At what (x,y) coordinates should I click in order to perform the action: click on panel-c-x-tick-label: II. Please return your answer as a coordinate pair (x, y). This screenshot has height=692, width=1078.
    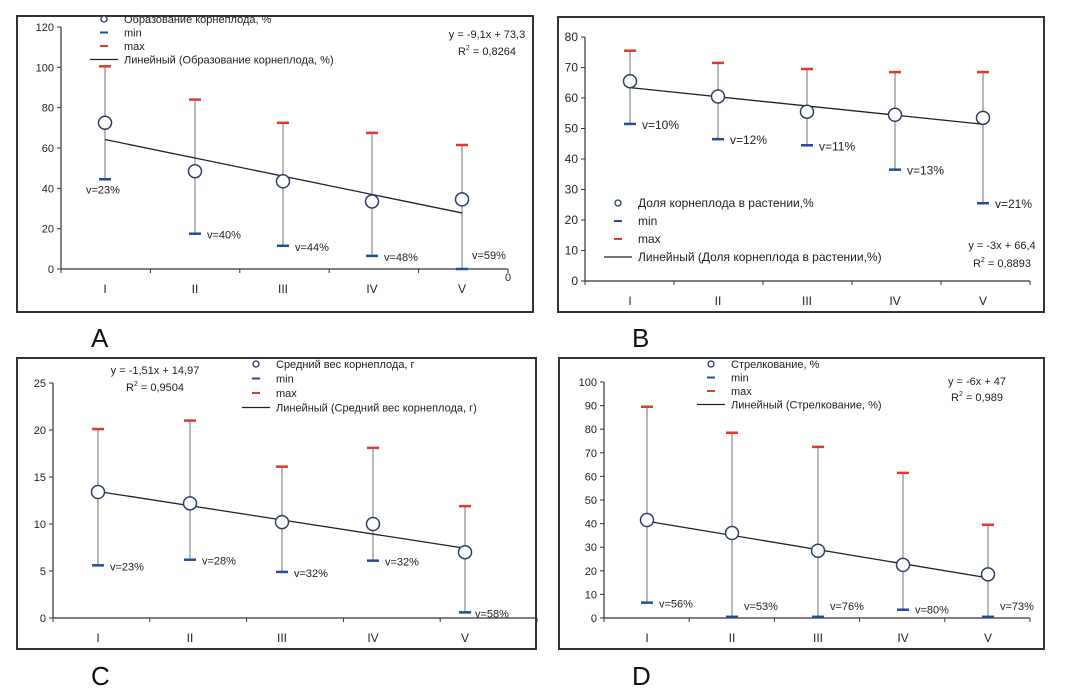
    Looking at the image, I should click on (190, 638).